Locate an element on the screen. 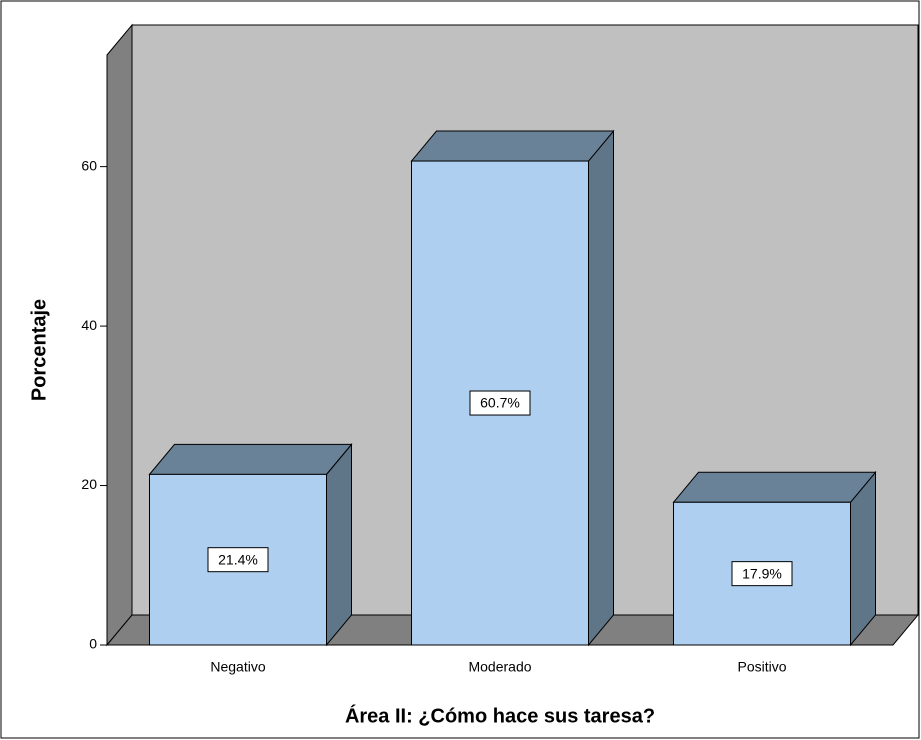 Image resolution: width=921 pixels, height=740 pixels. y-tick-label: 0 is located at coordinates (93, 644).